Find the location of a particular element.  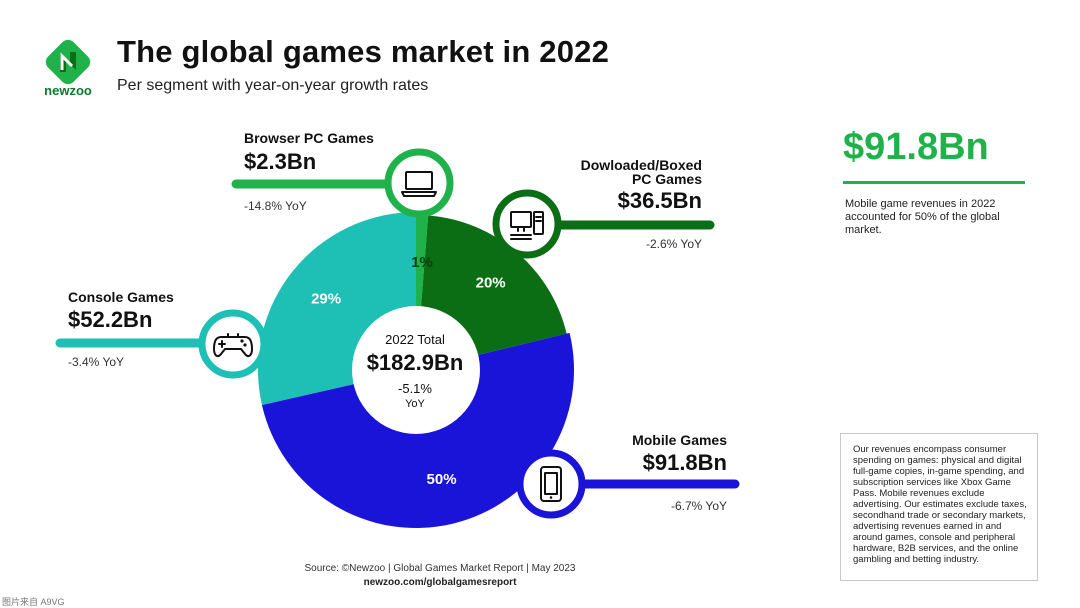

brand-name: newzoo is located at coordinates (68, 90).